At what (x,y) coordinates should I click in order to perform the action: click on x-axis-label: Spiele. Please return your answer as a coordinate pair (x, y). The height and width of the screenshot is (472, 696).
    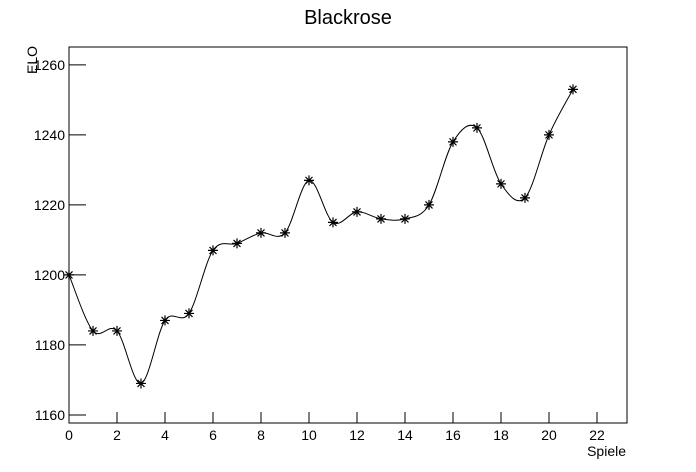
    Looking at the image, I should click on (606, 451).